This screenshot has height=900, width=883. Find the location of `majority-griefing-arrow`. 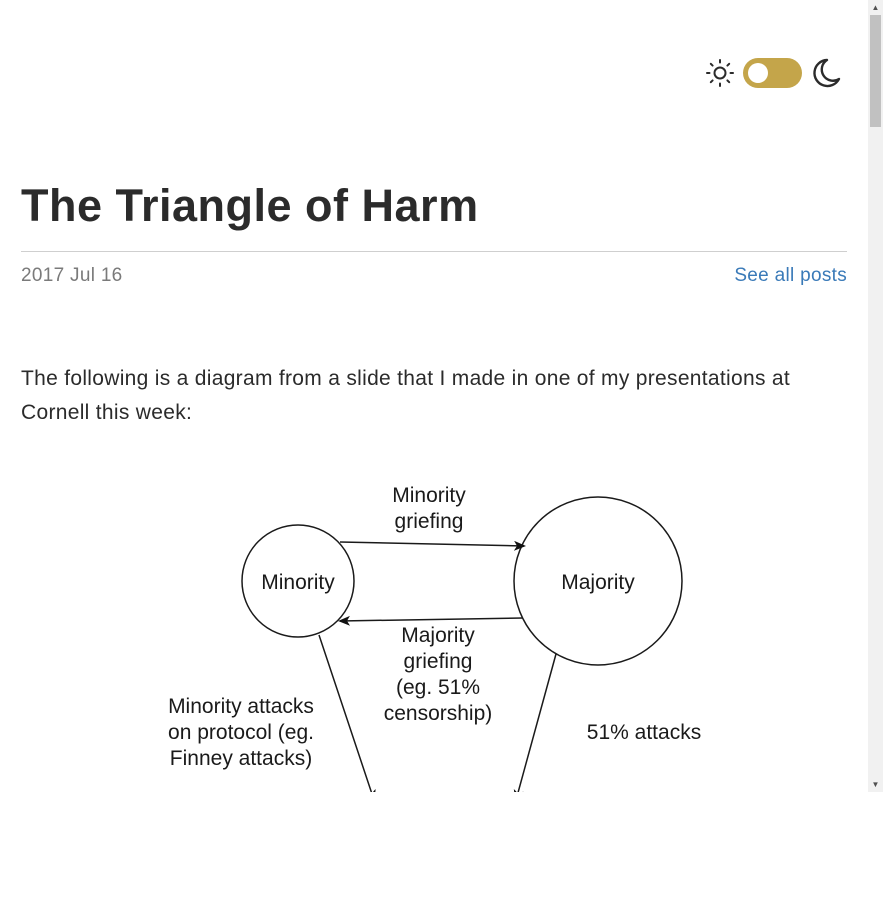

majority-griefing-arrow is located at coordinates (431, 620).